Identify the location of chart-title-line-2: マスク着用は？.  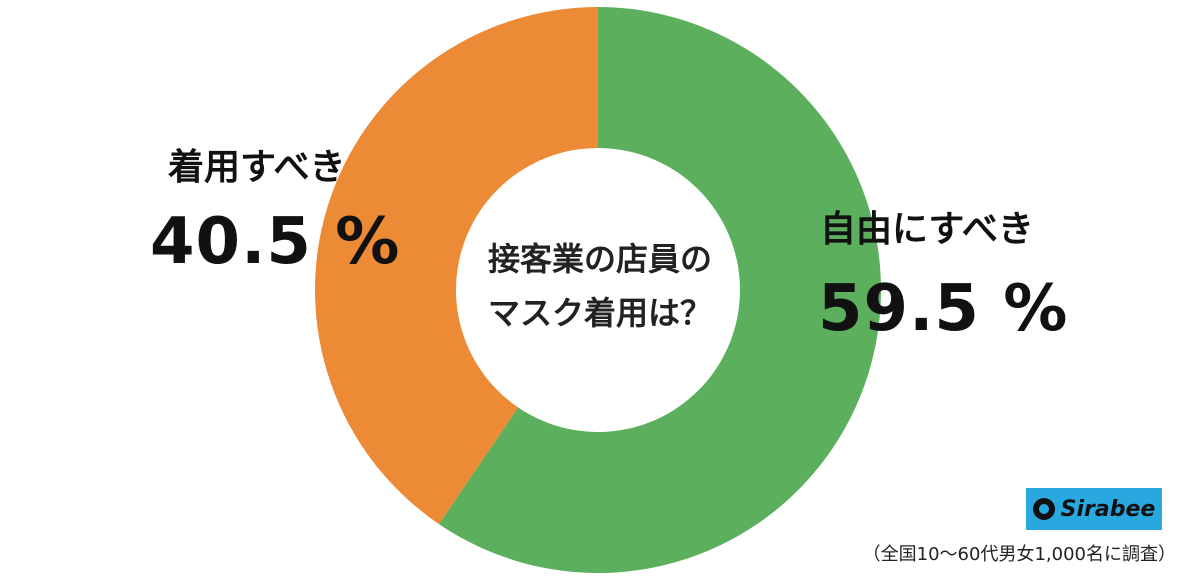
(599, 313).